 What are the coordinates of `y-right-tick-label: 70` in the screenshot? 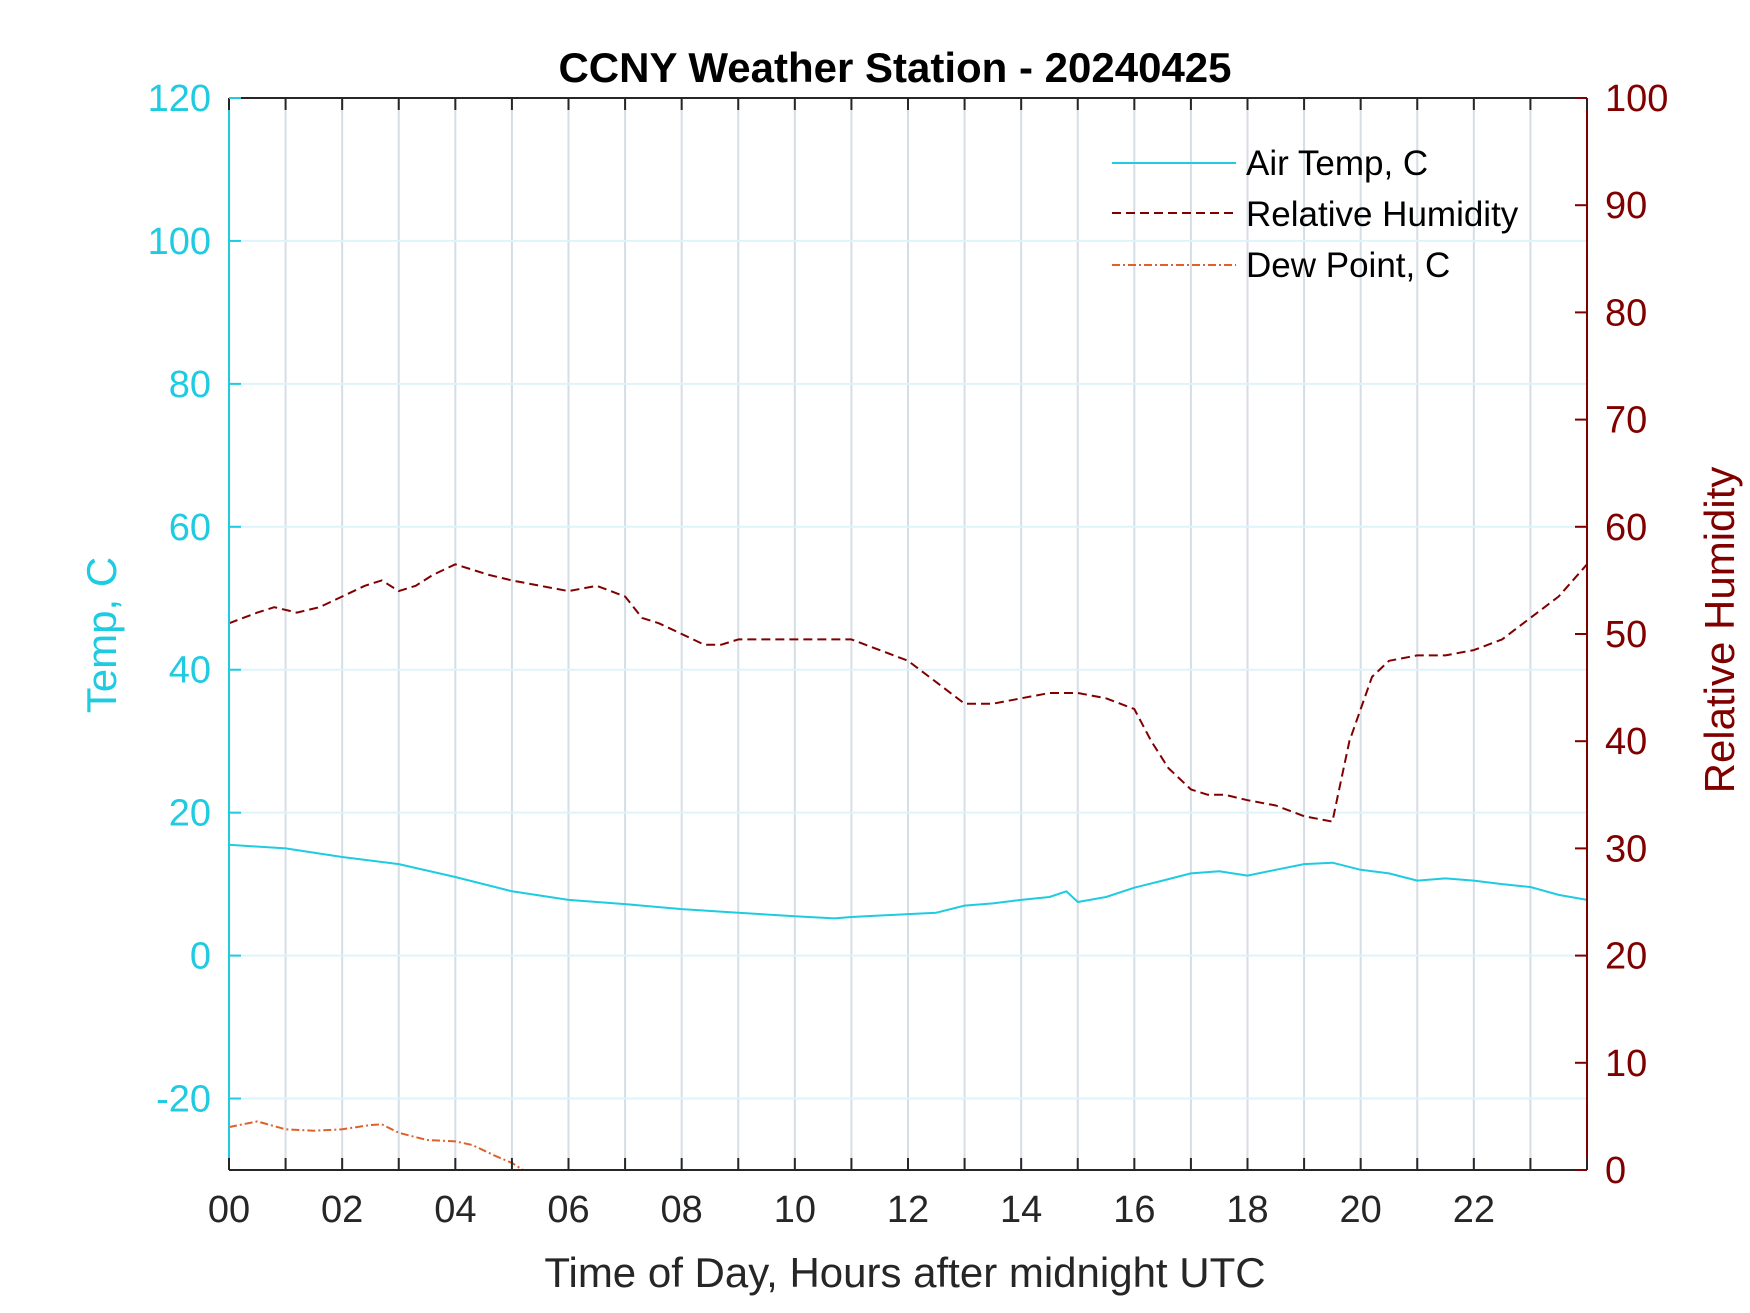 It's located at (1626, 421).